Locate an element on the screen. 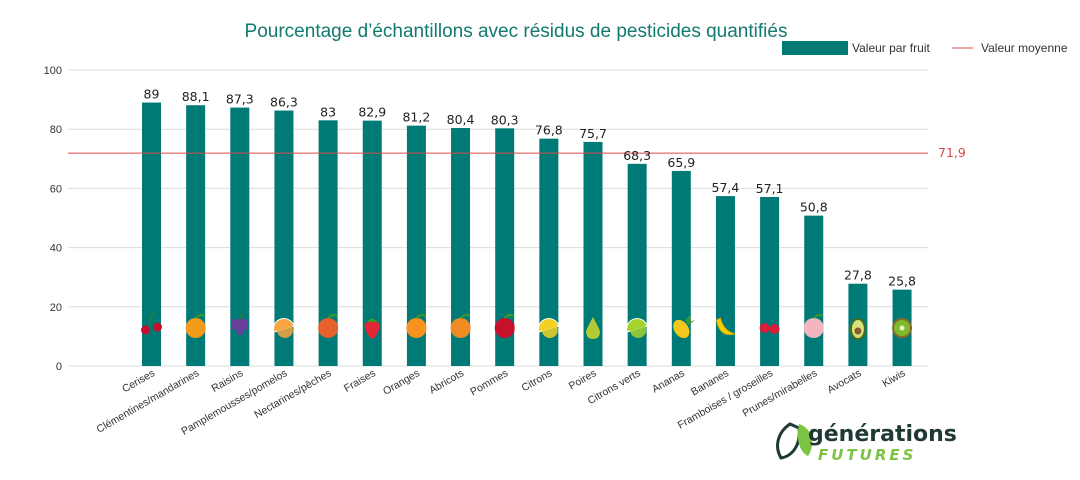 Image resolution: width=1080 pixels, height=480 pixels. x-tick-label: Abricots is located at coordinates (446, 381).